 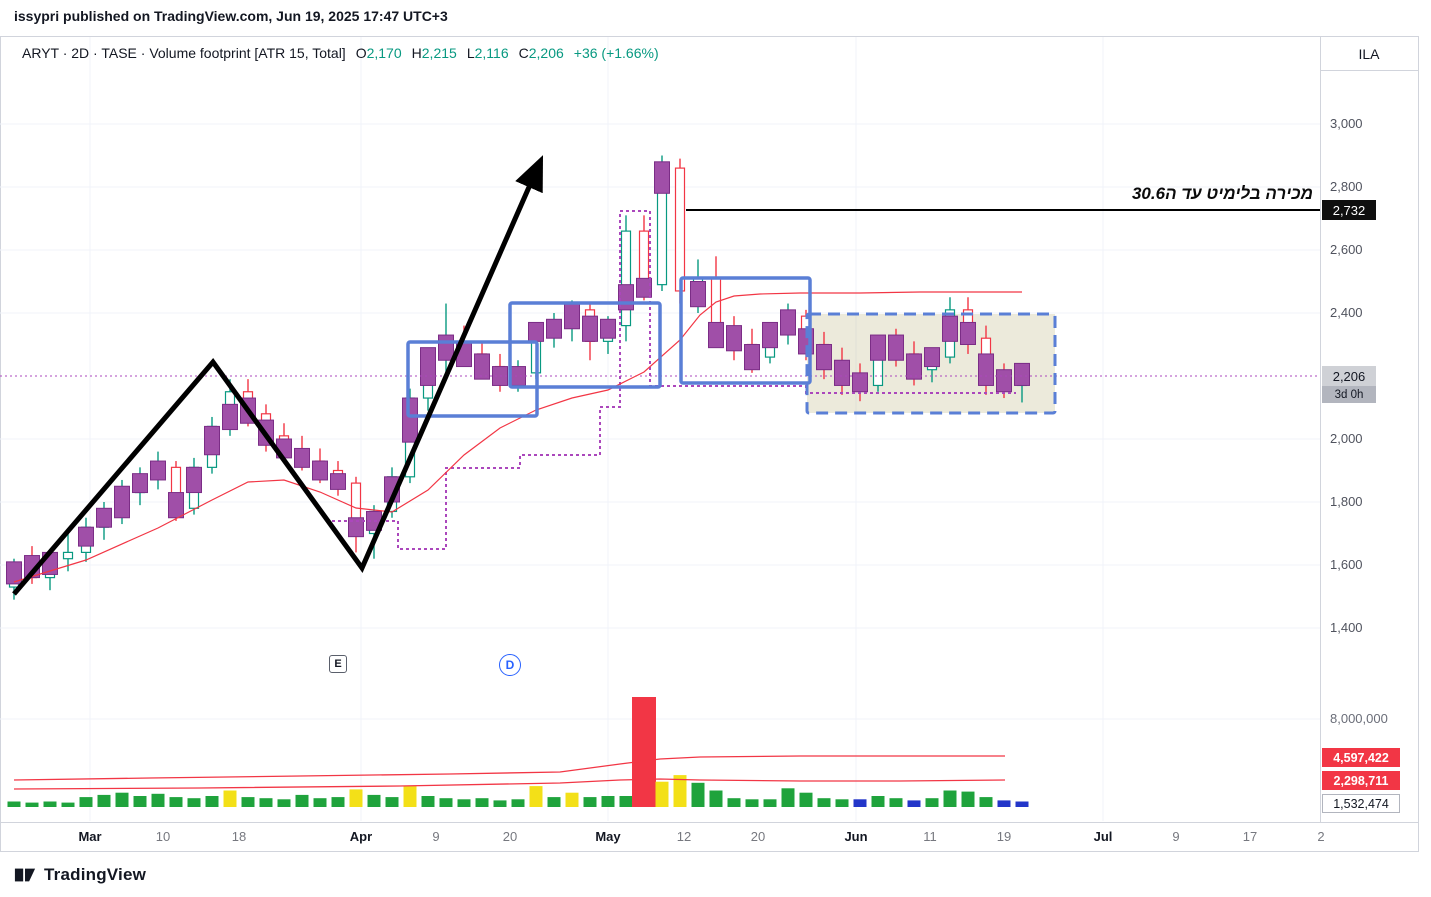 I want to click on ohlc-close: C2,206, so click(x=541, y=53).